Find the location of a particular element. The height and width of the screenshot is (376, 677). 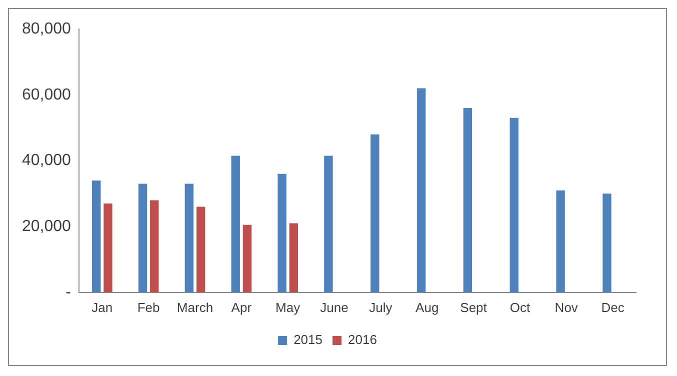

x-tick-label: June is located at coordinates (334, 307).